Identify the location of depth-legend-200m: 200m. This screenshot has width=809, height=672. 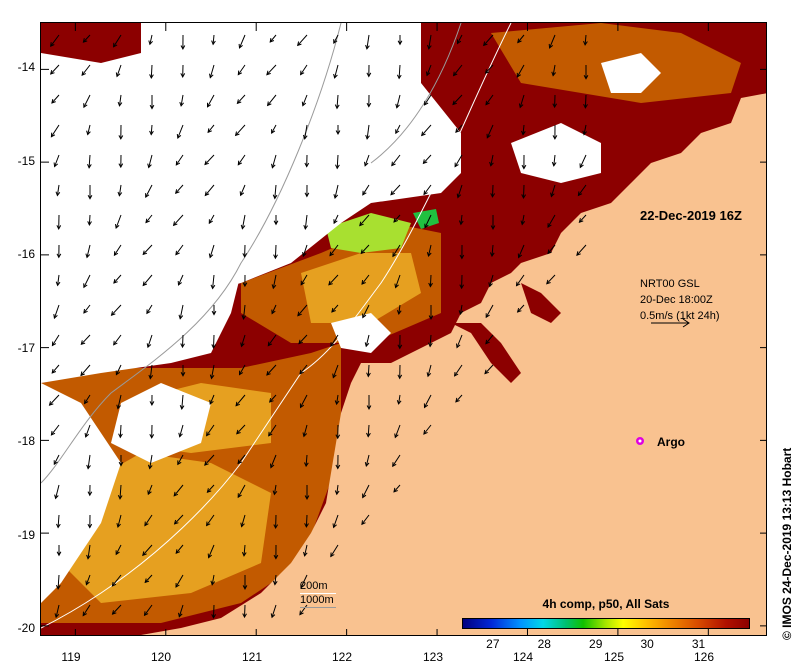
(314, 586).